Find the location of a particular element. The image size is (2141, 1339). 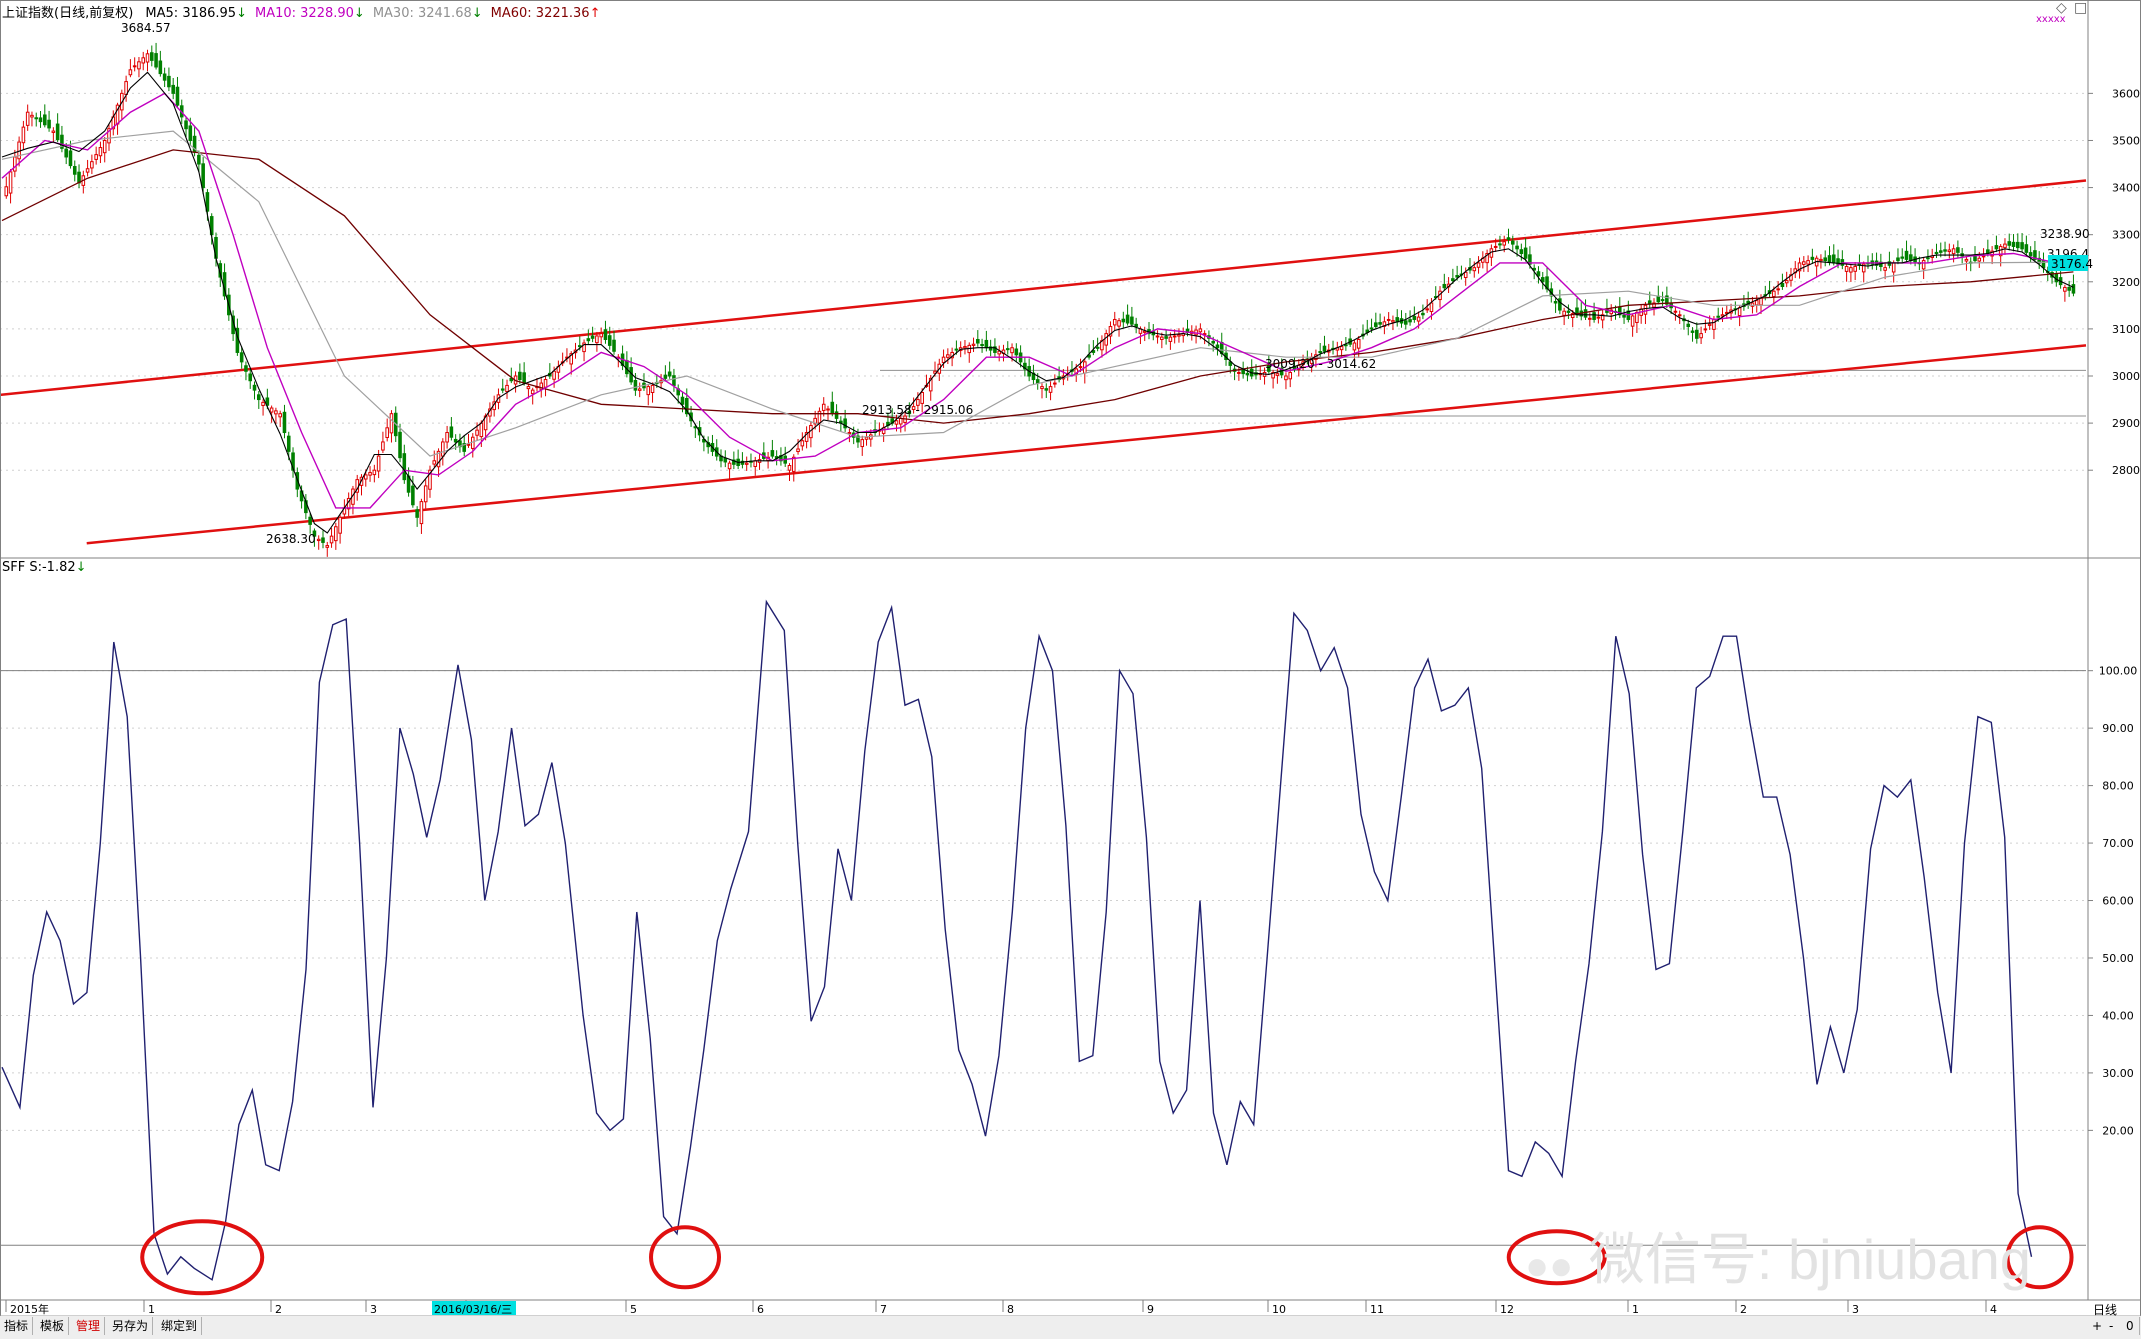

y-tick-label: 3600 is located at coordinates (2126, 93).